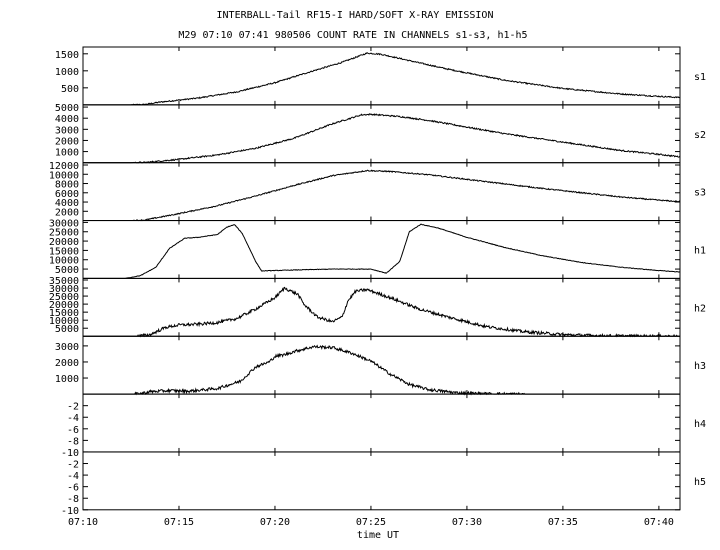 Image resolution: width=720 pixels, height=550 pixels. I want to click on panel-frame, so click(381, 481).